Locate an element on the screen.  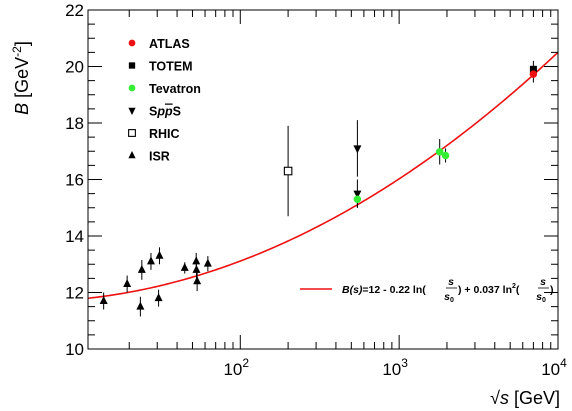
y-tick-label: 22 is located at coordinates (74, 10).